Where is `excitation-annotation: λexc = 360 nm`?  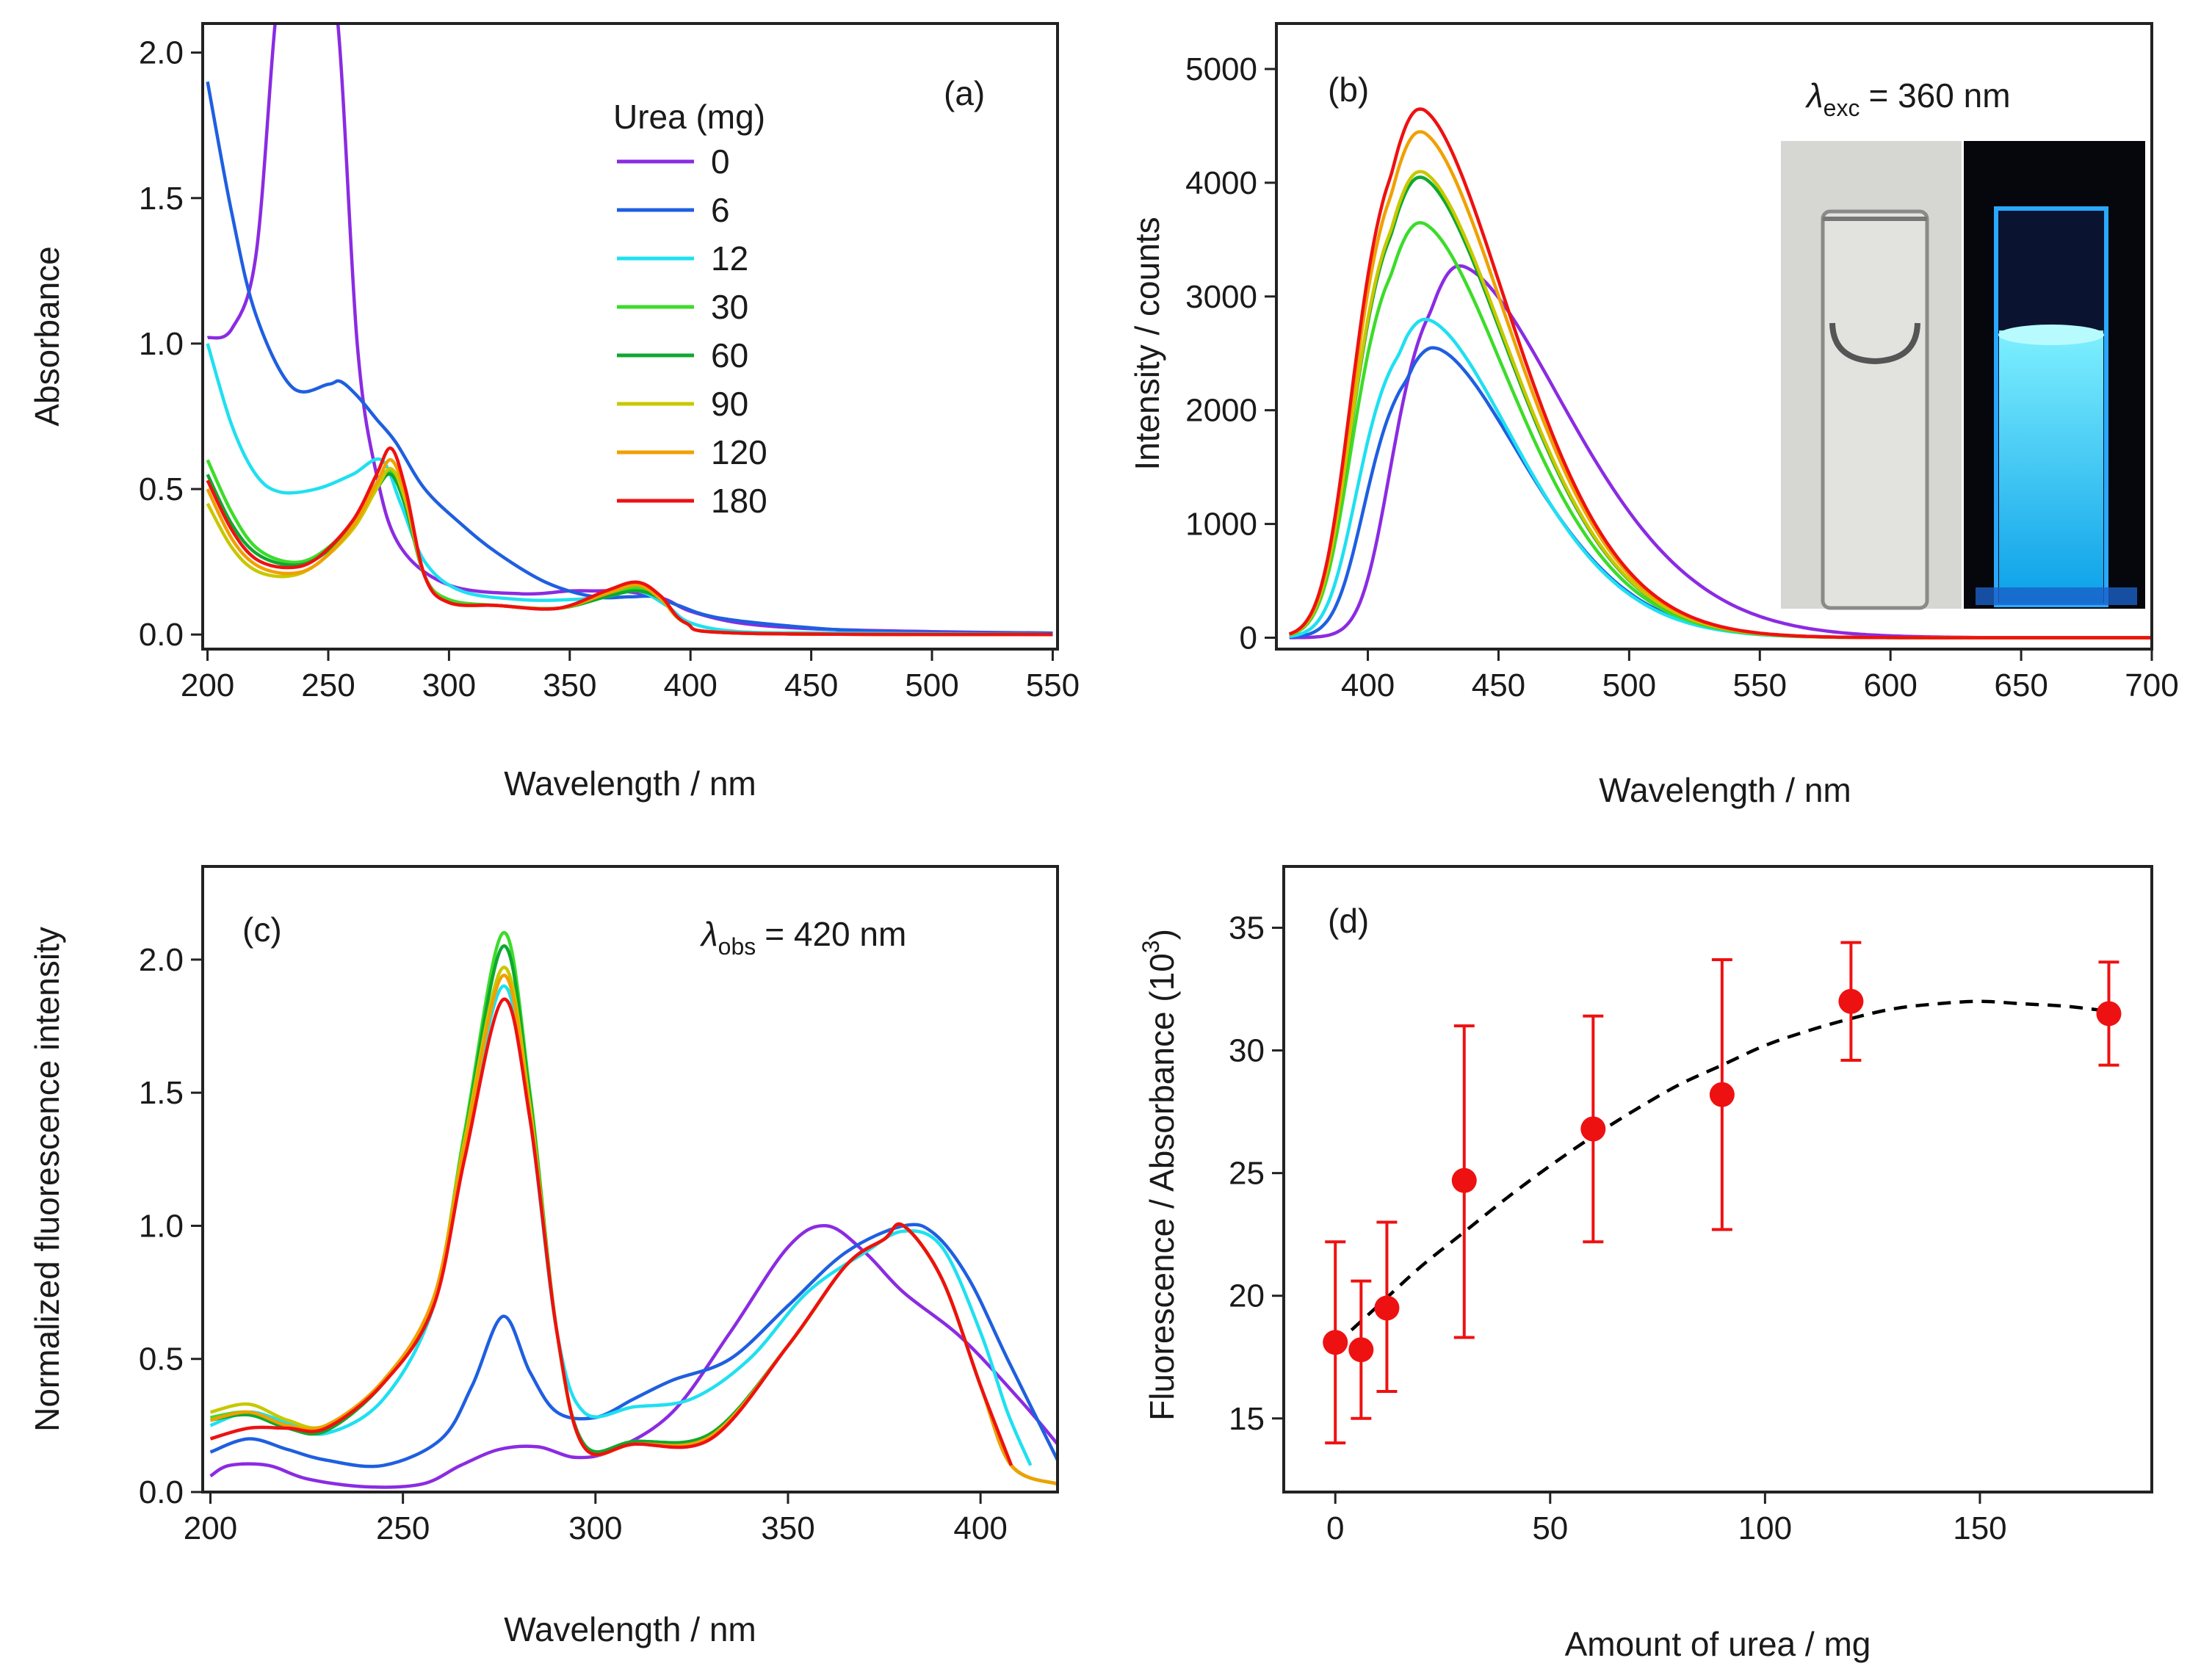
excitation-annotation: λexc = 360 nm is located at coordinates (1907, 99).